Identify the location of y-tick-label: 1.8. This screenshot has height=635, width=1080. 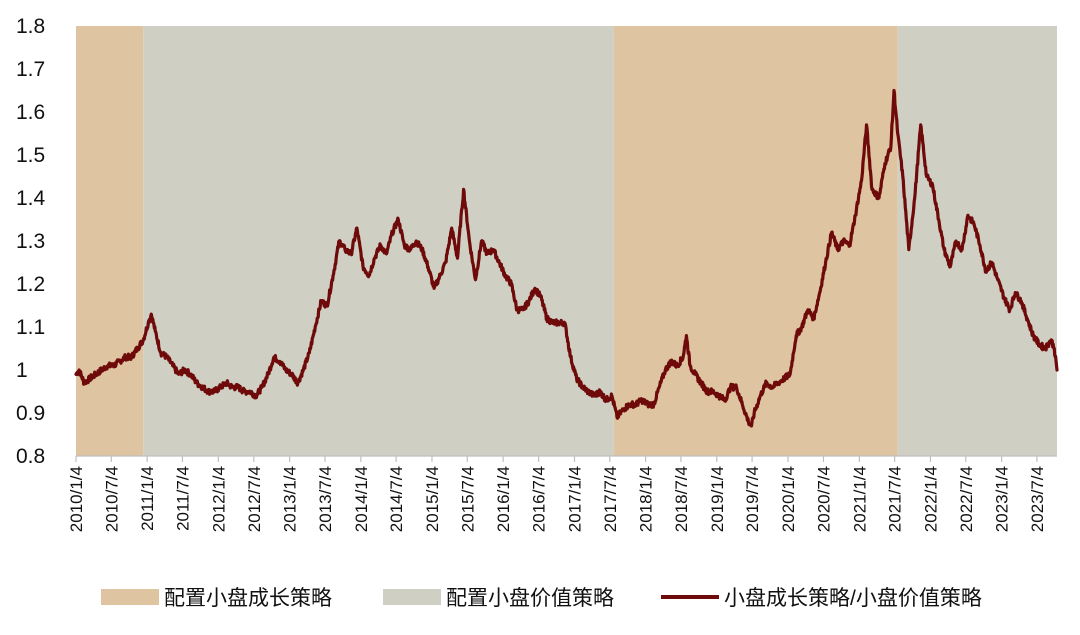
(30, 26).